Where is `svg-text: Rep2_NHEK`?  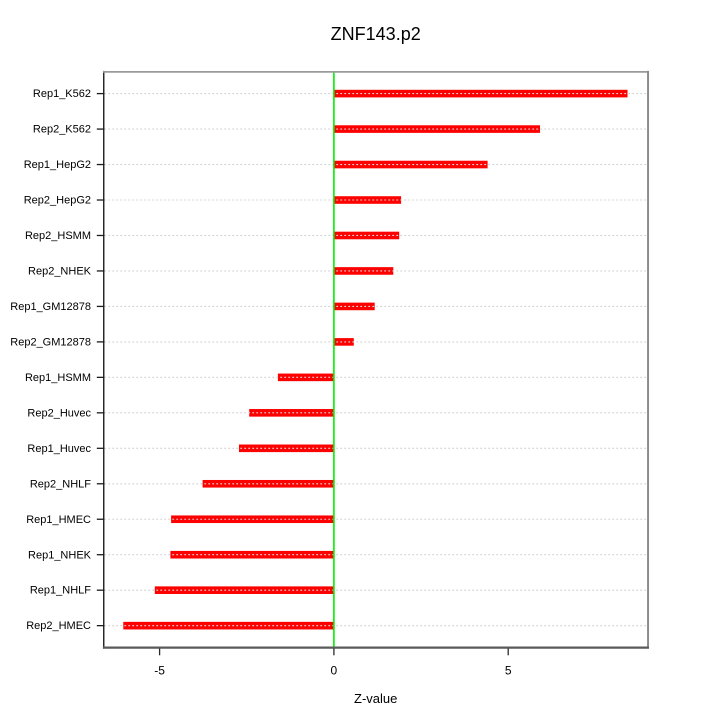
svg-text: Rep2_NHEK is located at coordinates (60, 272).